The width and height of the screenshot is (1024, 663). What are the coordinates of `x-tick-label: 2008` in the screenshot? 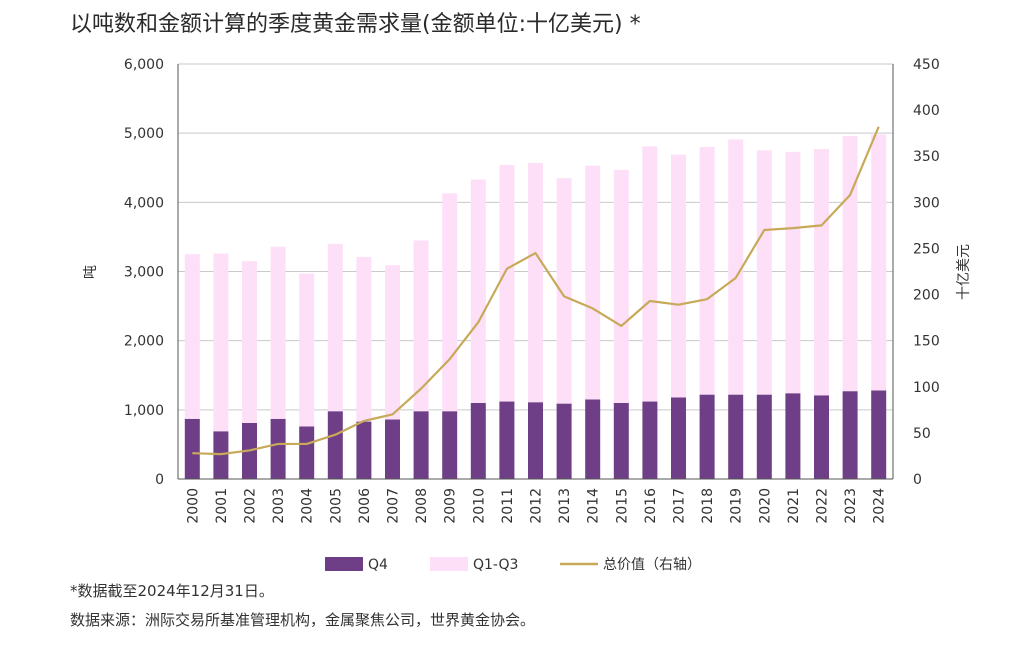 It's located at (422, 506).